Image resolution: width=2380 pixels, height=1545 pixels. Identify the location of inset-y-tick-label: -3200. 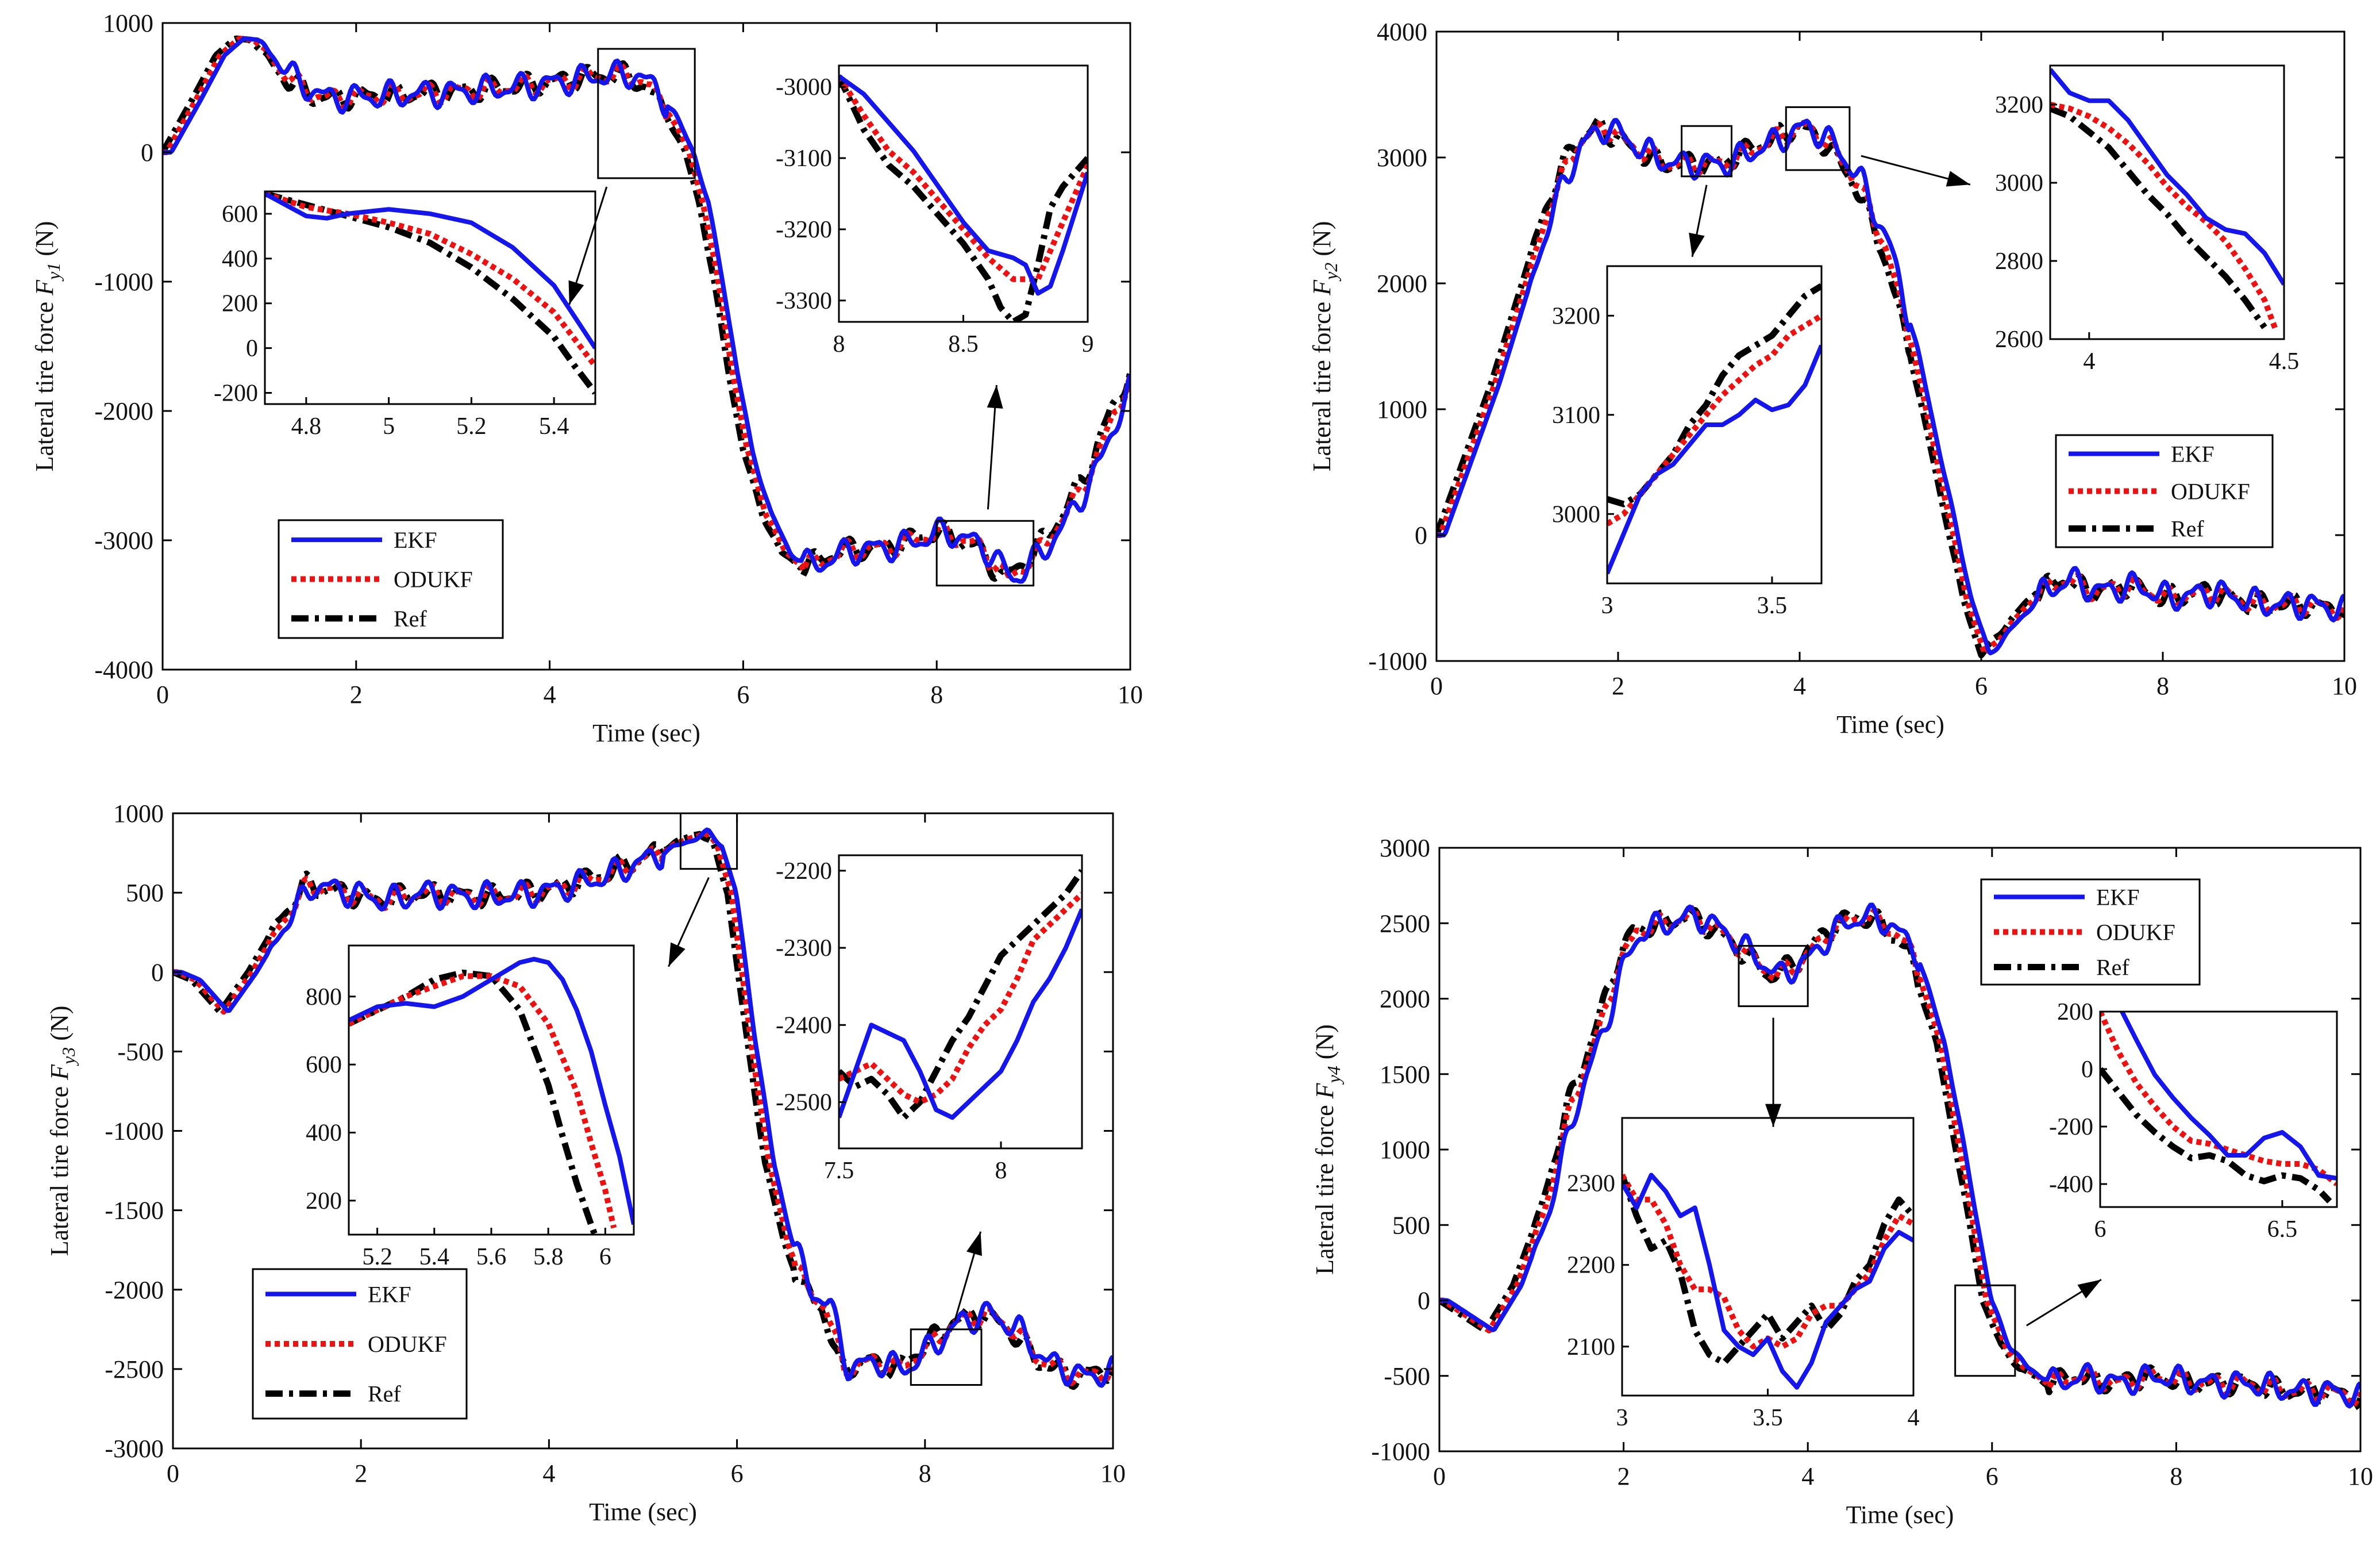
(804, 230).